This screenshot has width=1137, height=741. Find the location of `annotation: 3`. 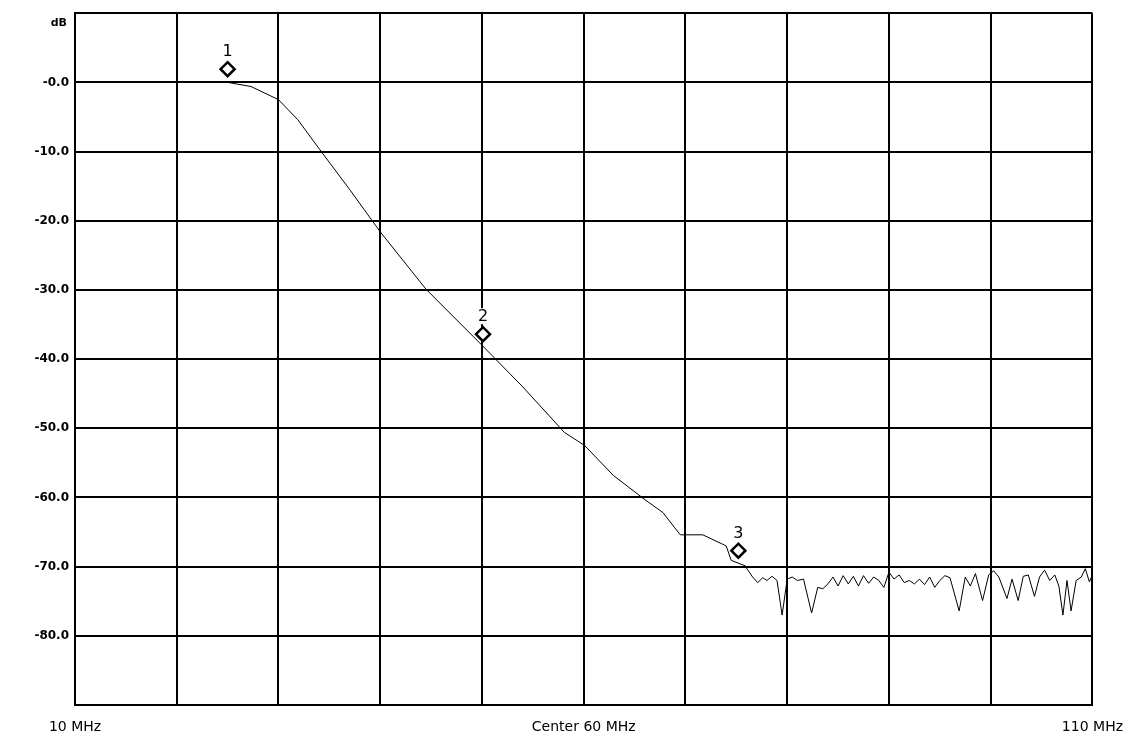

annotation: 3 is located at coordinates (738, 532).